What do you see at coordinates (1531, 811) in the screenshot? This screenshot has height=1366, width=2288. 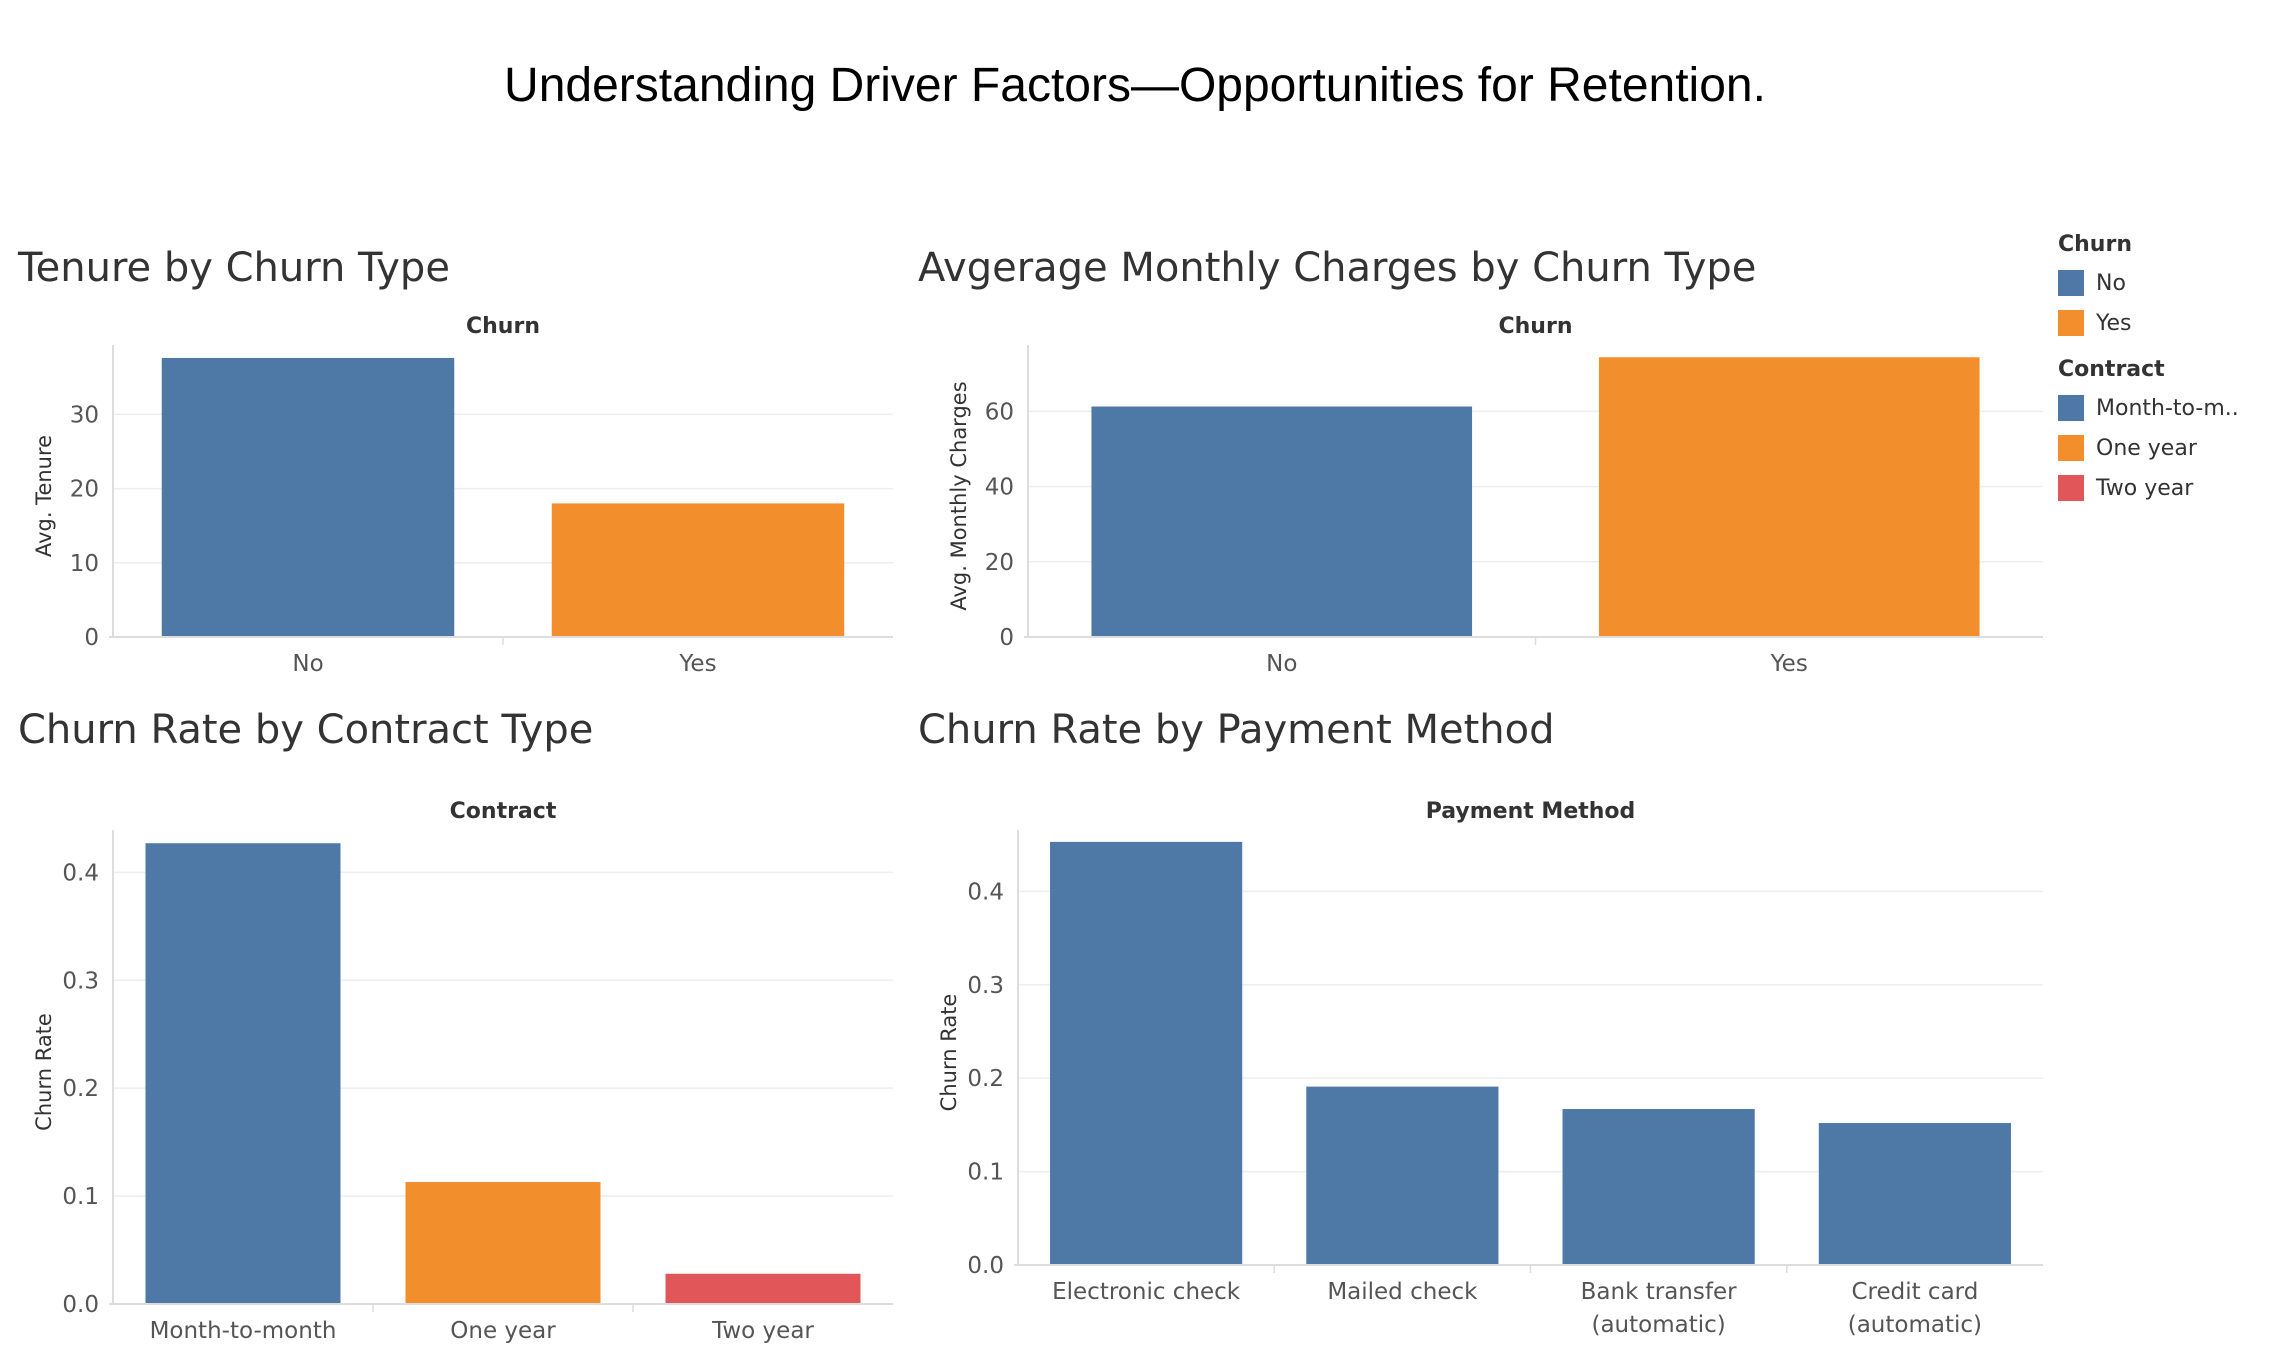 I see `chart-header-label: Payment Method` at bounding box center [1531, 811].